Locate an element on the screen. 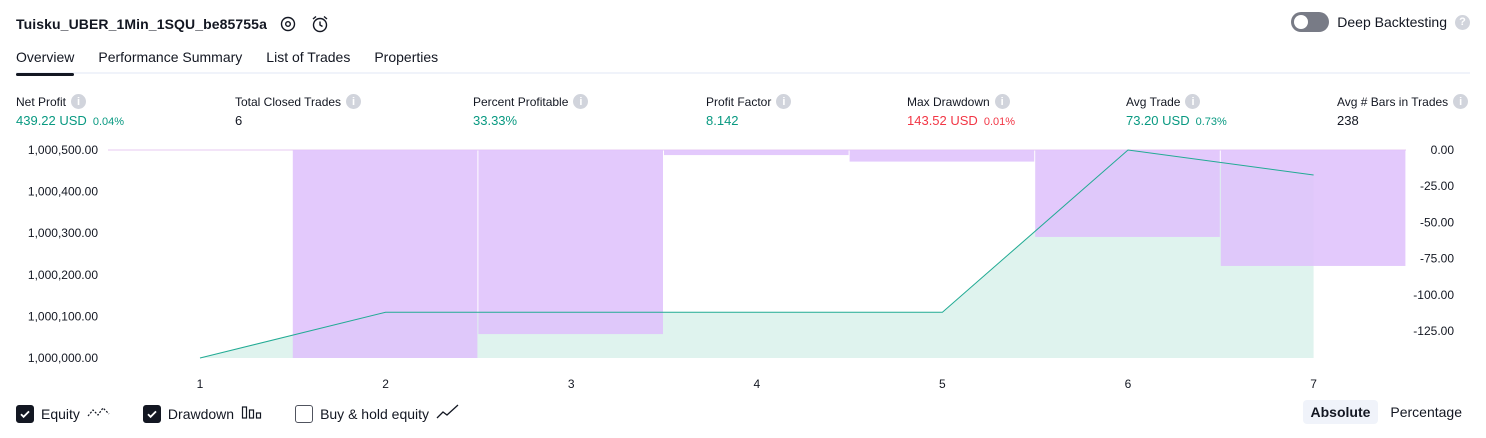 The width and height of the screenshot is (1486, 438). right-axis-tick: -125.00 is located at coordinates (1433, 331).